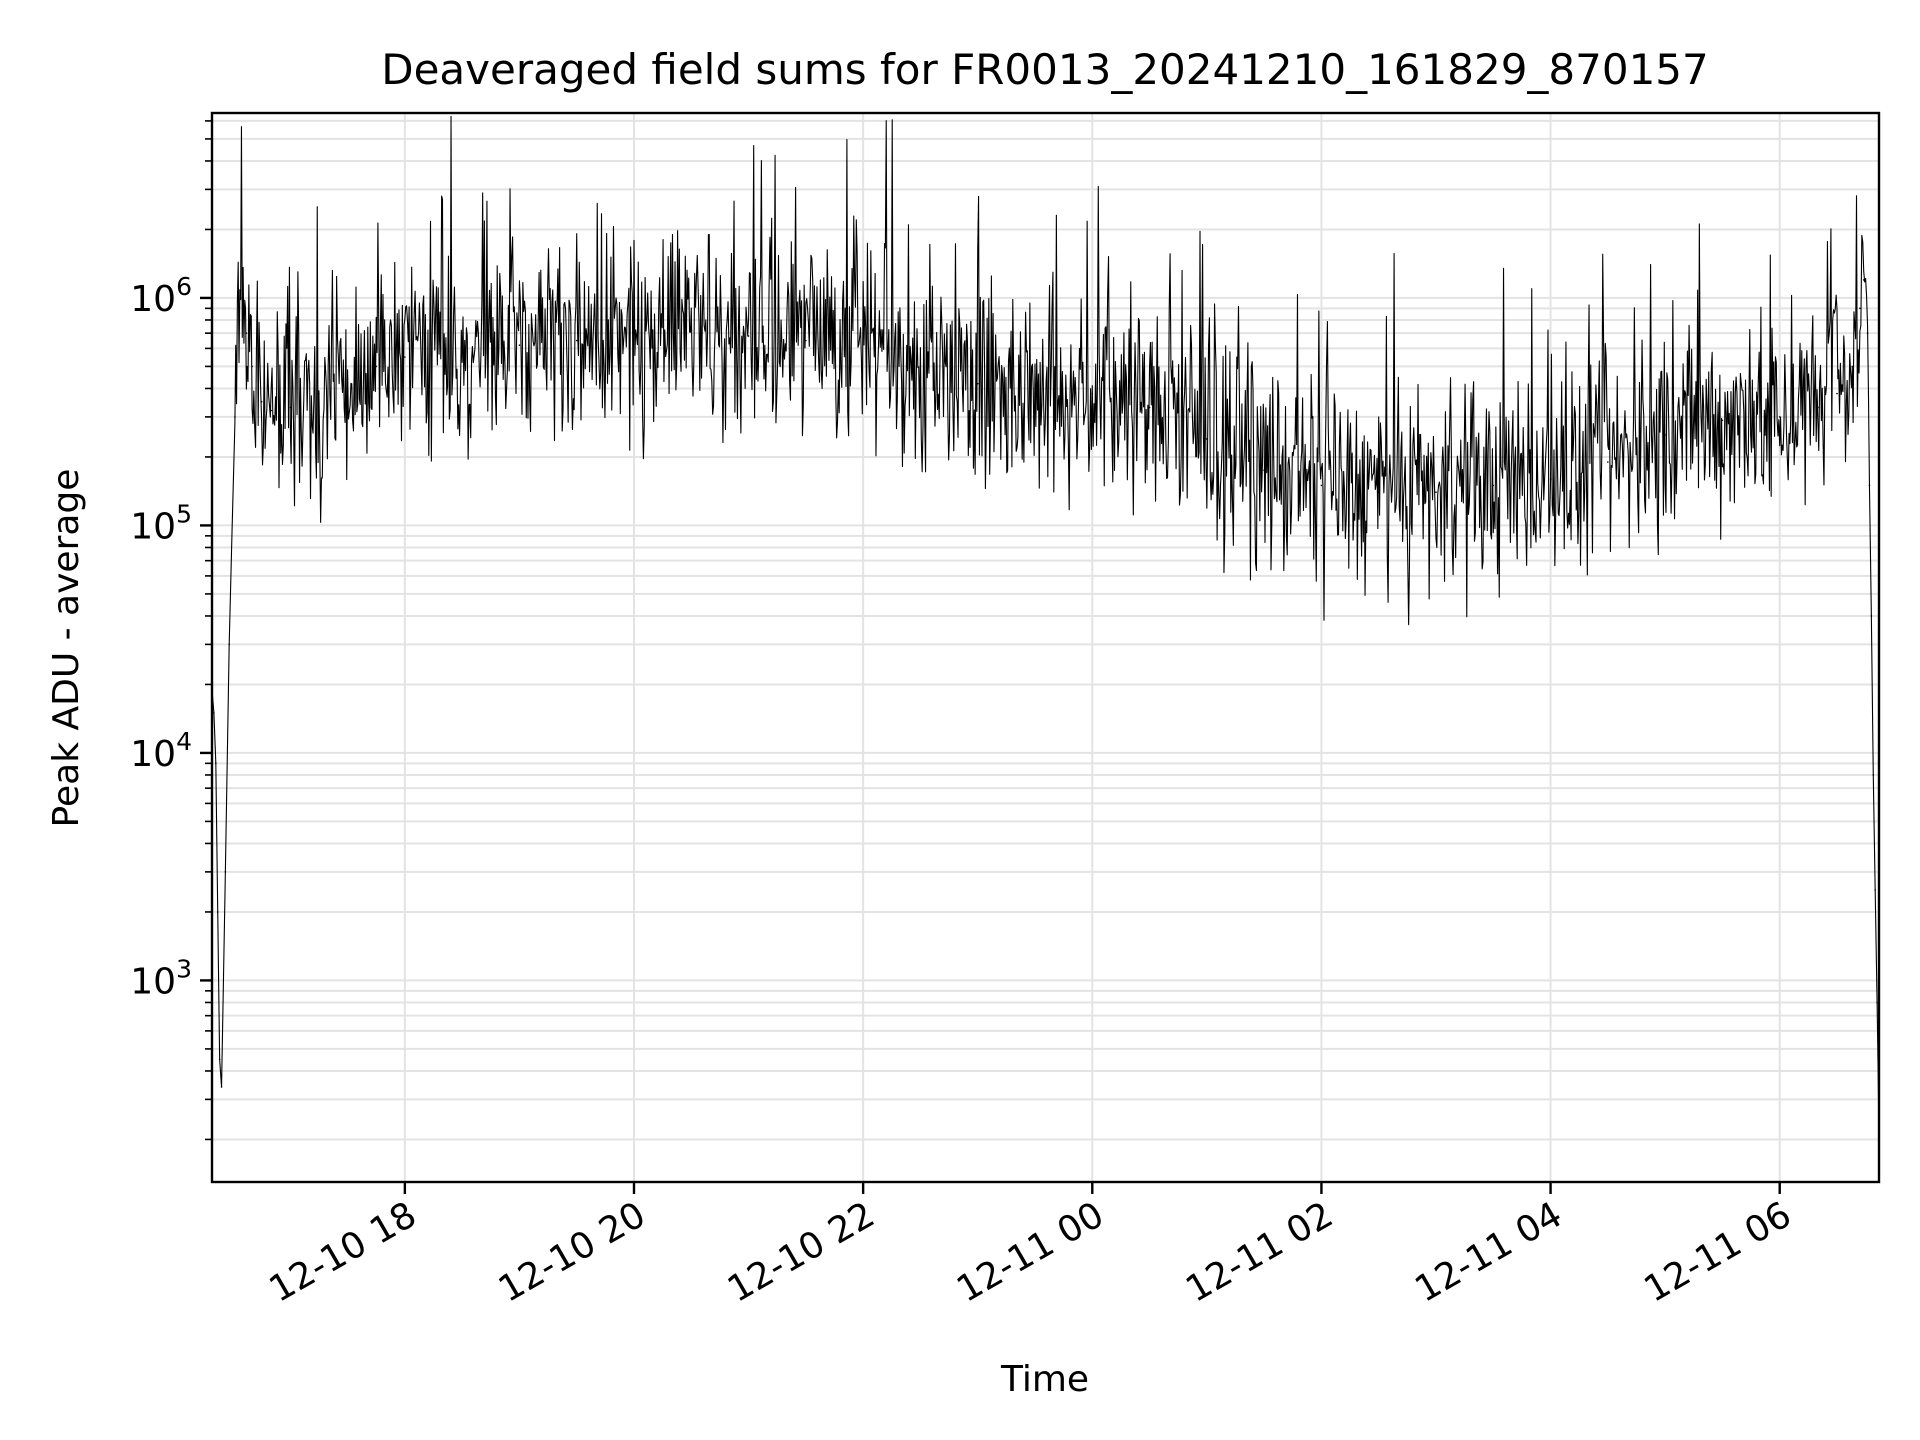 This screenshot has width=1920, height=1440. Describe the element at coordinates (171, 630) in the screenshot. I see `y-axis: 10³ 10⁴ 10⁵ 10⁶` at that location.